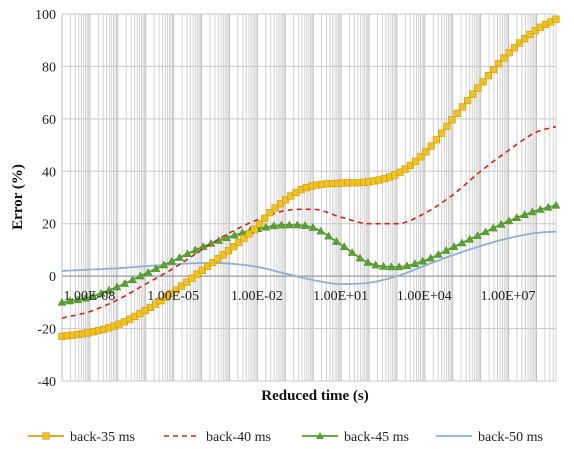 The image size is (574, 449). Describe the element at coordinates (314, 396) in the screenshot. I see `x-axis-label: Reduced time (s)` at that location.